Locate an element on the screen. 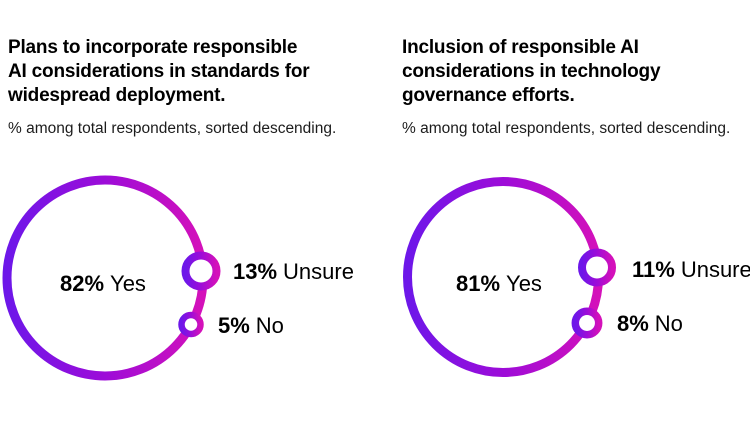 The image size is (750, 422). left-chart-title-line3: widespread deployment. is located at coordinates (117, 95).